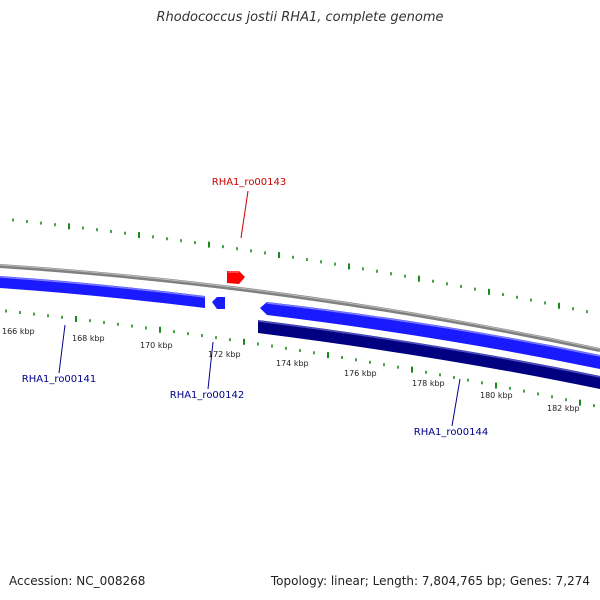 The width and height of the screenshot is (600, 600). What do you see at coordinates (156, 345) in the screenshot?
I see `ruler-label: 170 kbp` at bounding box center [156, 345].